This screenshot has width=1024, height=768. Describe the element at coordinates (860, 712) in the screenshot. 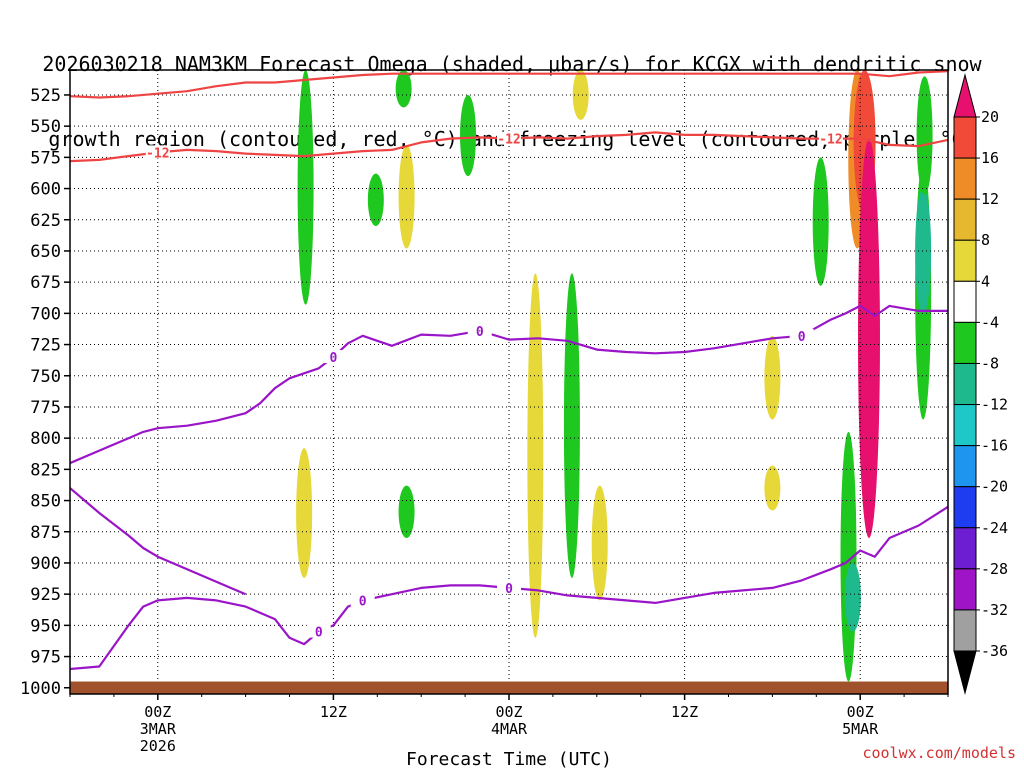

I see `x-tick-label-48-0: 00Z` at that location.